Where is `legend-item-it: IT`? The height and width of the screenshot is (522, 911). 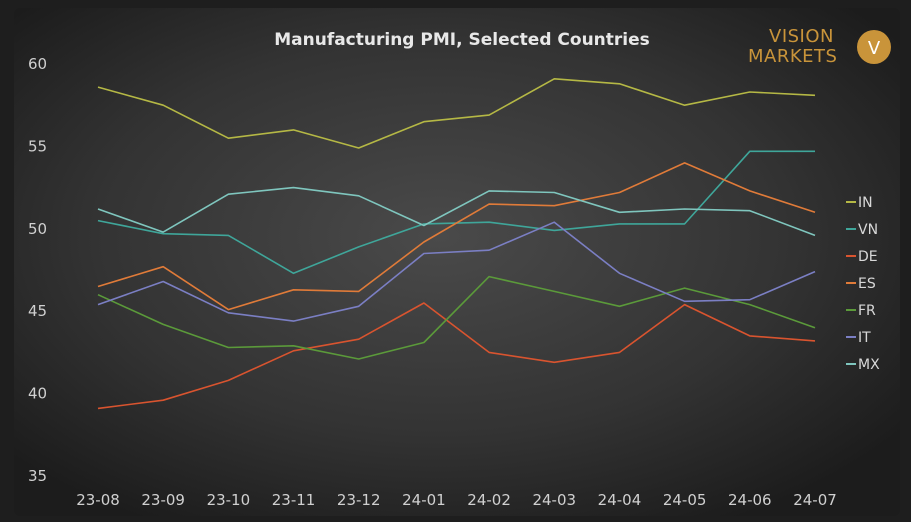 legend-item-it: IT is located at coordinates (858, 338).